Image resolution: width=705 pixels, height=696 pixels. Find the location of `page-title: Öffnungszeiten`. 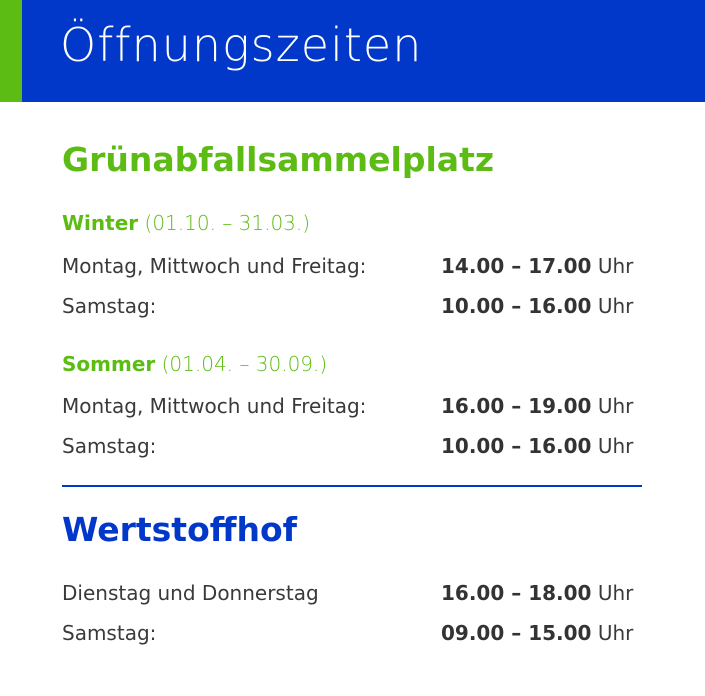

page-title: Öffnungszeiten is located at coordinates (241, 45).